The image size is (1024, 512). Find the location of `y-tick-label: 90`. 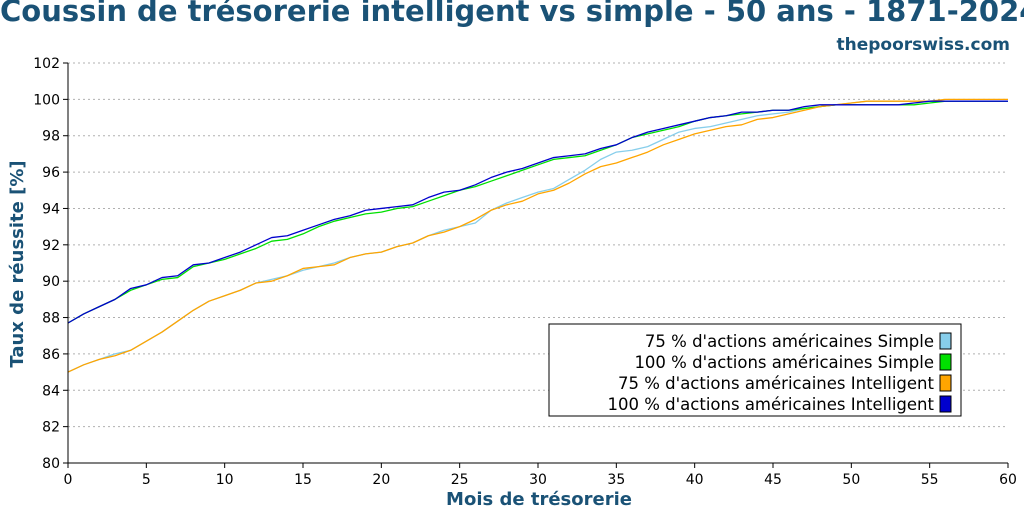

y-tick-label: 90 is located at coordinates (51, 282).